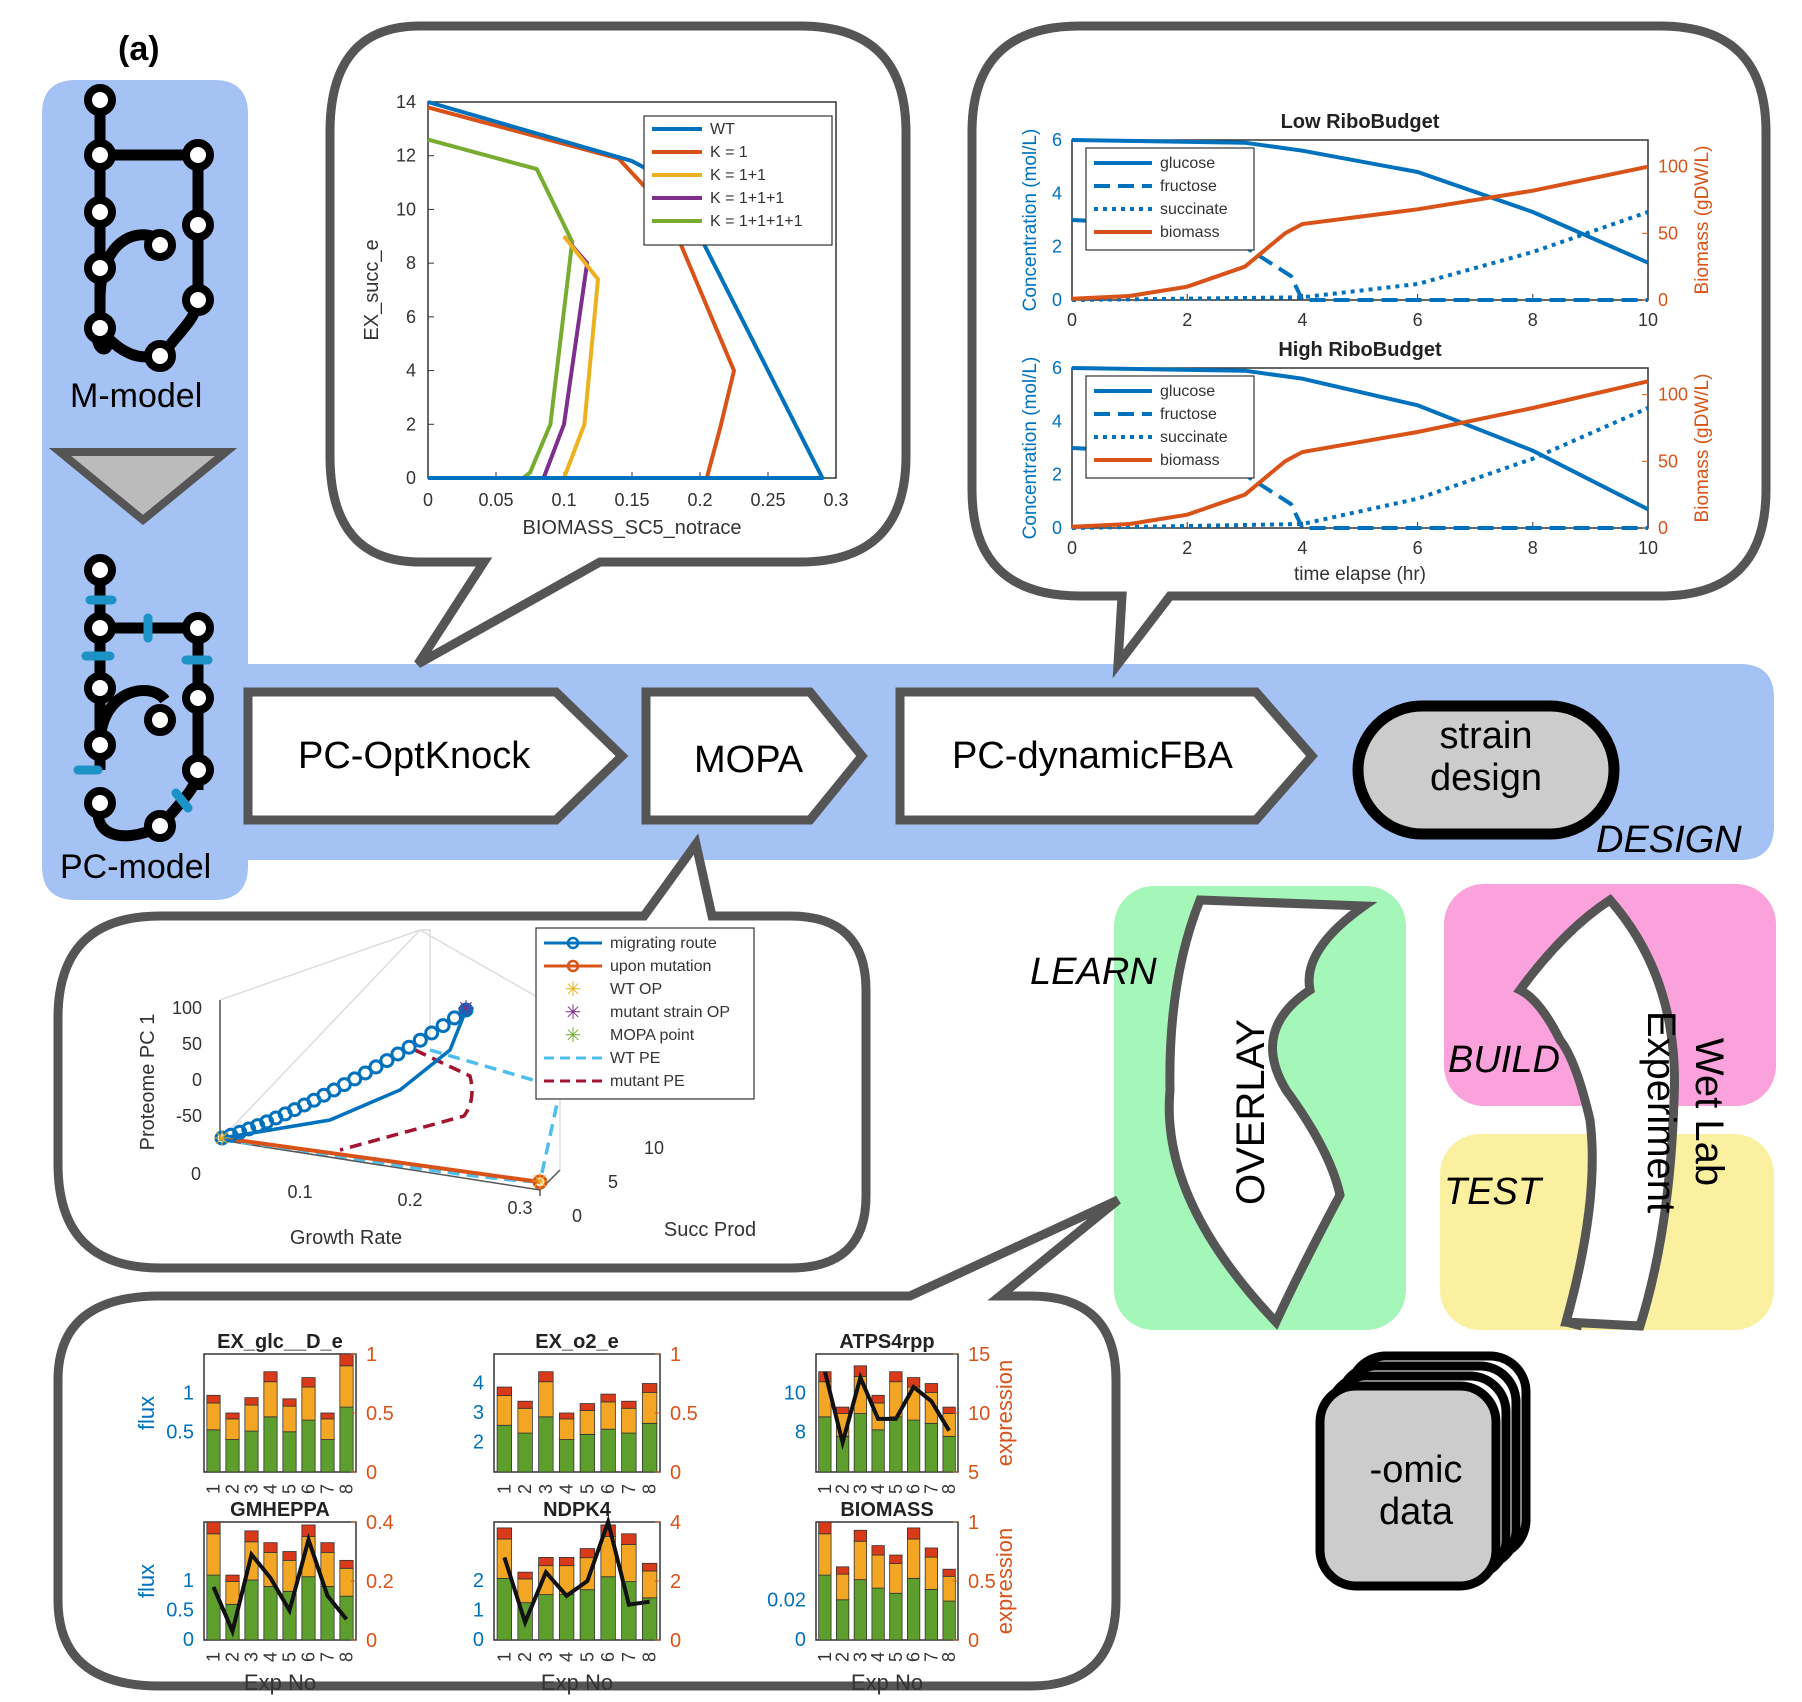  Describe the element at coordinates (573, 966) in the screenshot. I see `chart-c-legend-marker` at that location.